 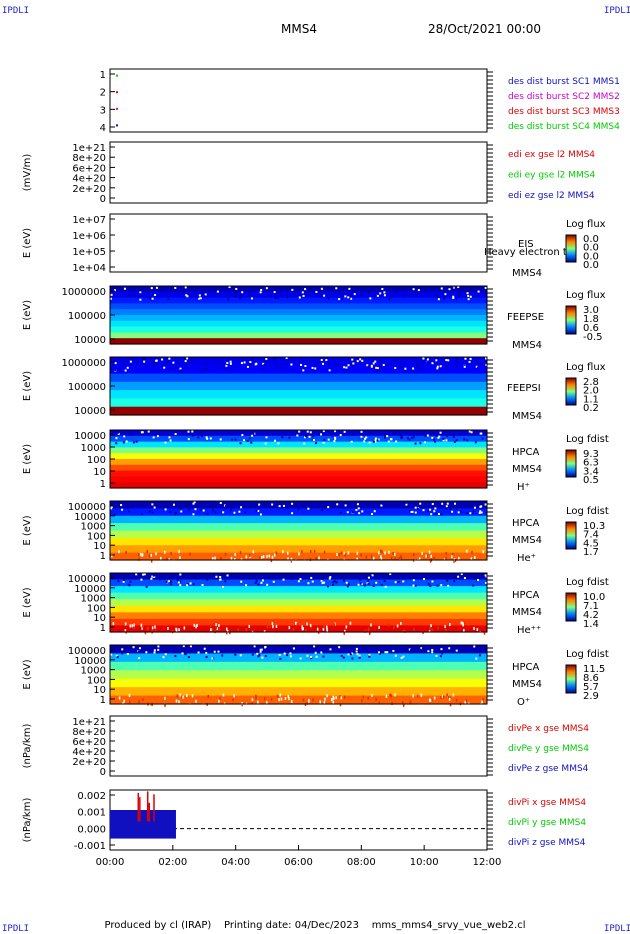 What do you see at coordinates (591, 543) in the screenshot?
I see `colorbar-tick-label: 4.5` at bounding box center [591, 543].